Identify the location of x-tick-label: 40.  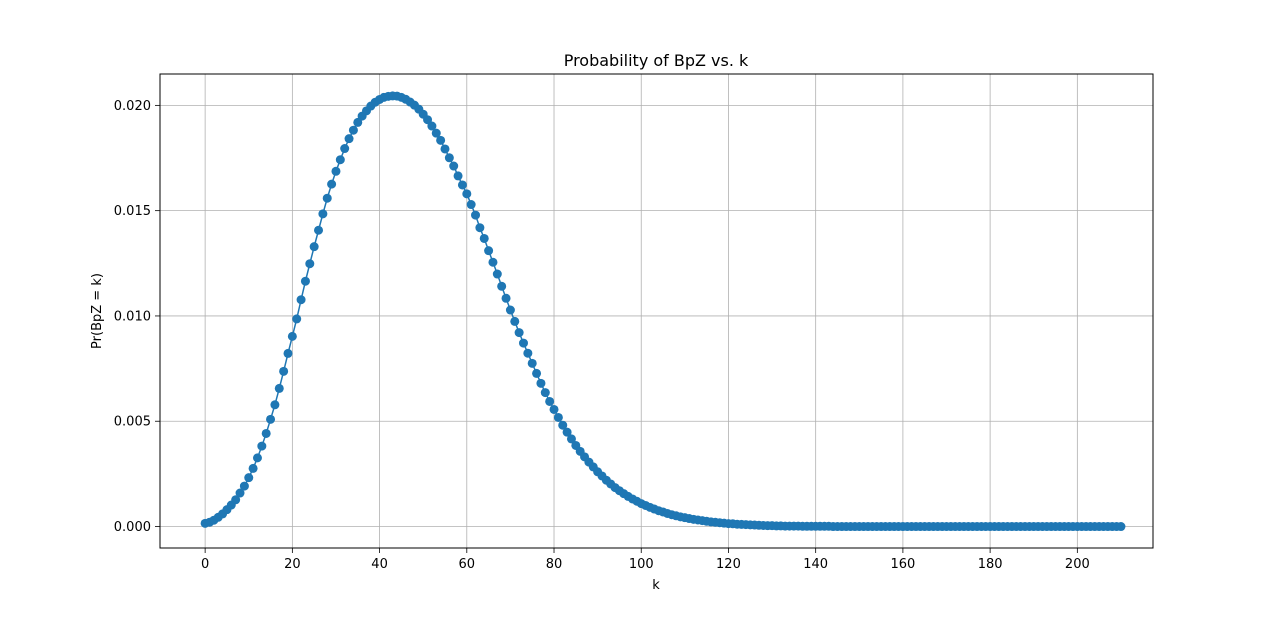
(379, 564).